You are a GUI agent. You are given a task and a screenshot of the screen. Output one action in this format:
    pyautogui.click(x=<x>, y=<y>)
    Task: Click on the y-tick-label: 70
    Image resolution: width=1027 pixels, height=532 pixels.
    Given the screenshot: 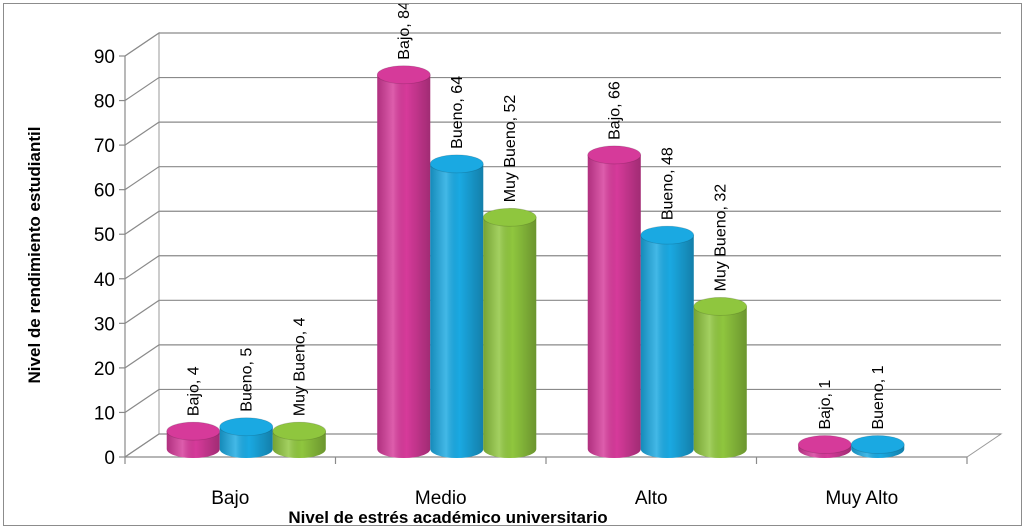 What is the action you would take?
    pyautogui.click(x=104, y=146)
    